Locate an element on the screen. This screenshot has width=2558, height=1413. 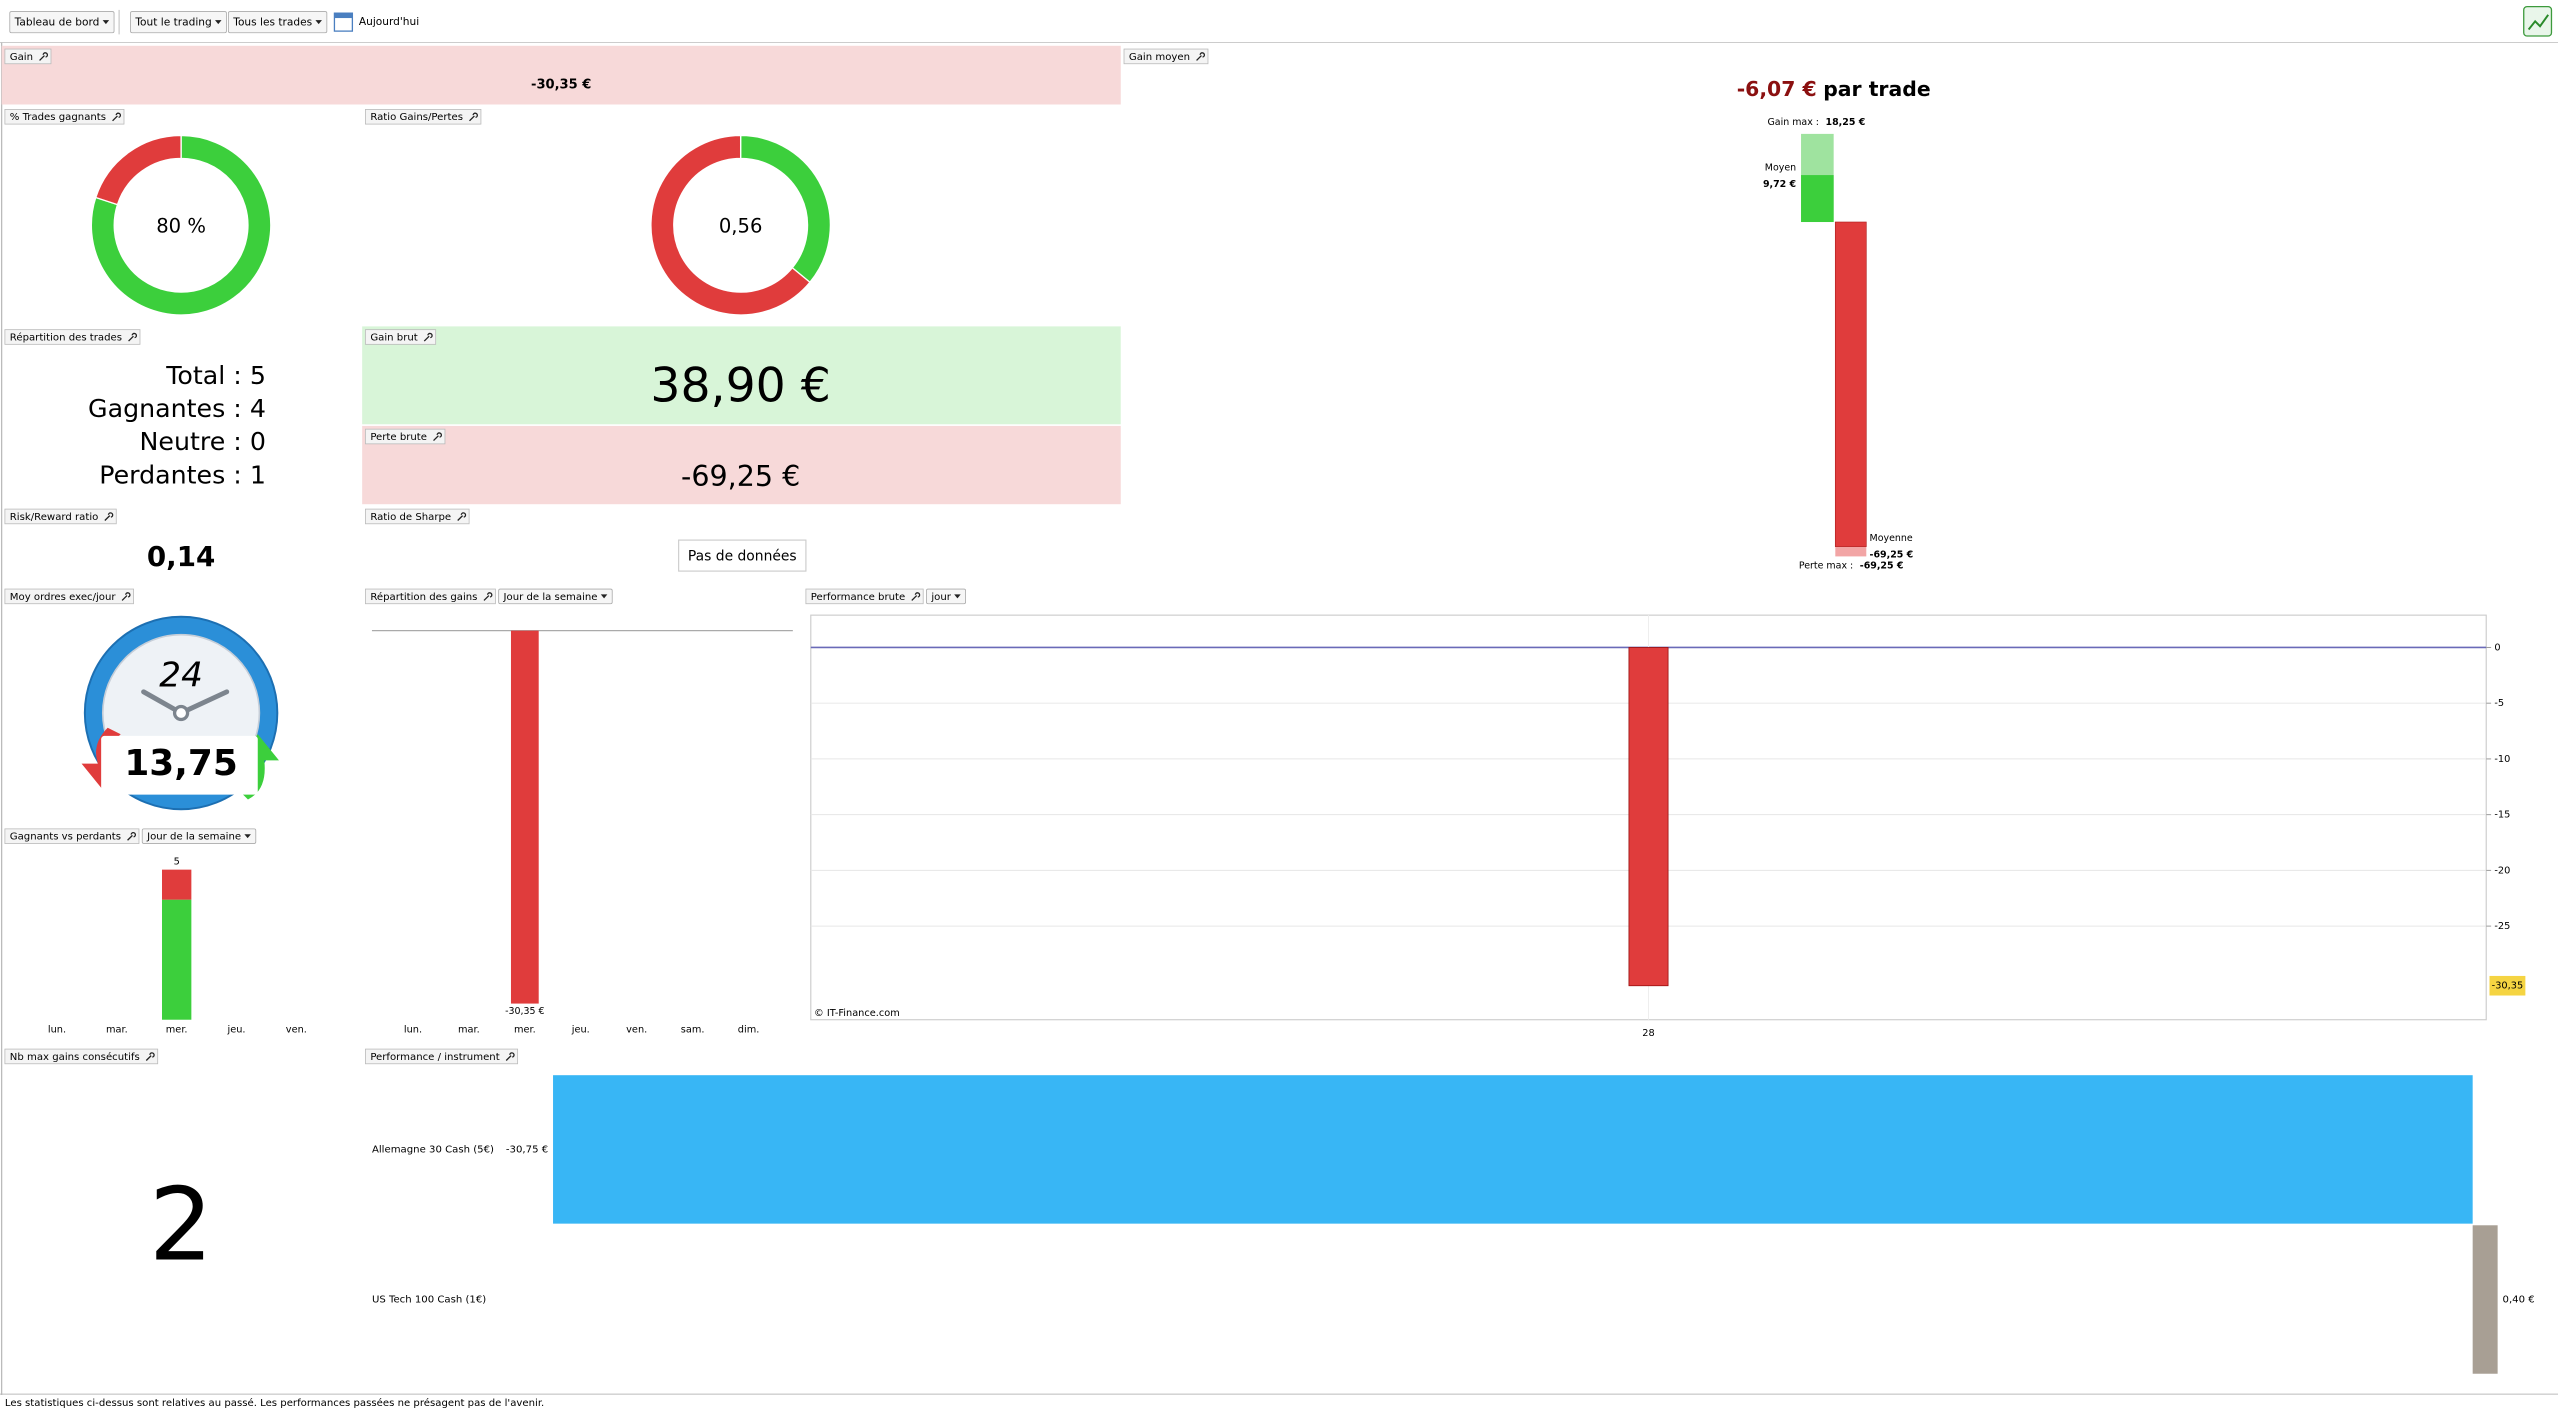
gain-max-label: Gain max : is located at coordinates (1793, 122).